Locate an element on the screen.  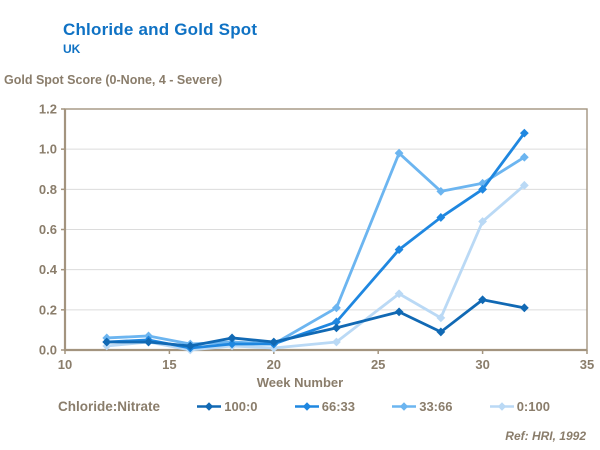
y-tick-label: 1.0 is located at coordinates (48, 149).